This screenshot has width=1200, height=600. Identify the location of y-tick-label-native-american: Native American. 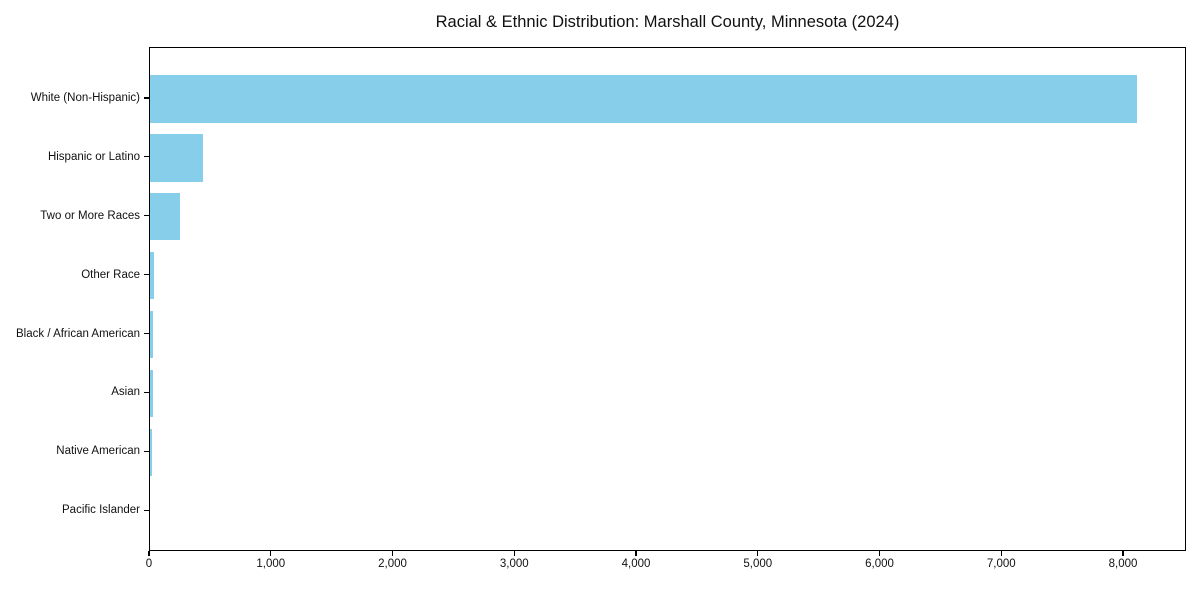
(98, 451).